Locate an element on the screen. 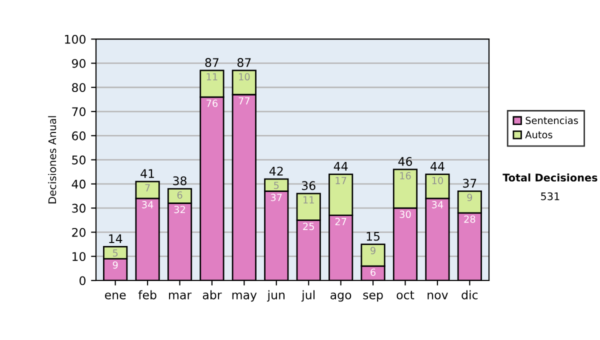 Image resolution: width=600 pixels, height=340 pixels. y-tick-label: 50 is located at coordinates (79, 160).